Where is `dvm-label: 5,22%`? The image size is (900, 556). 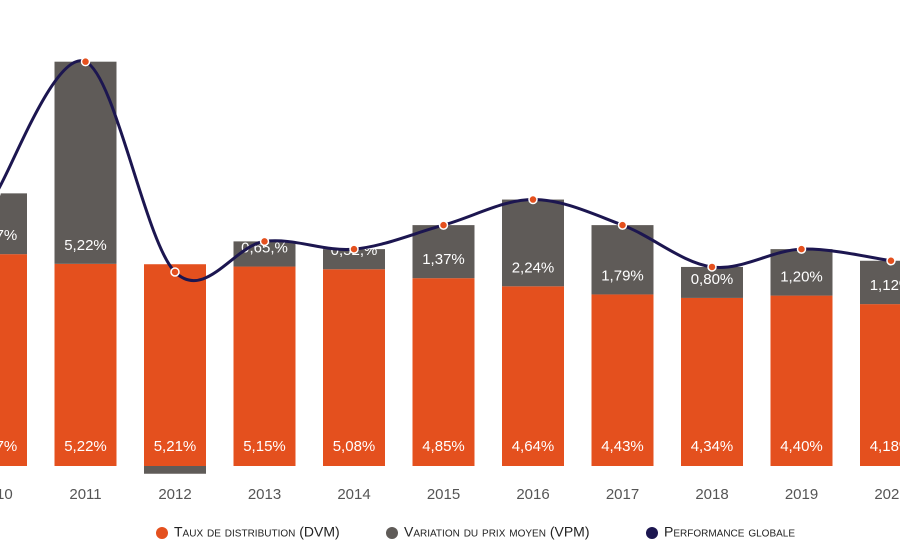
dvm-label: 5,22% is located at coordinates (85, 446).